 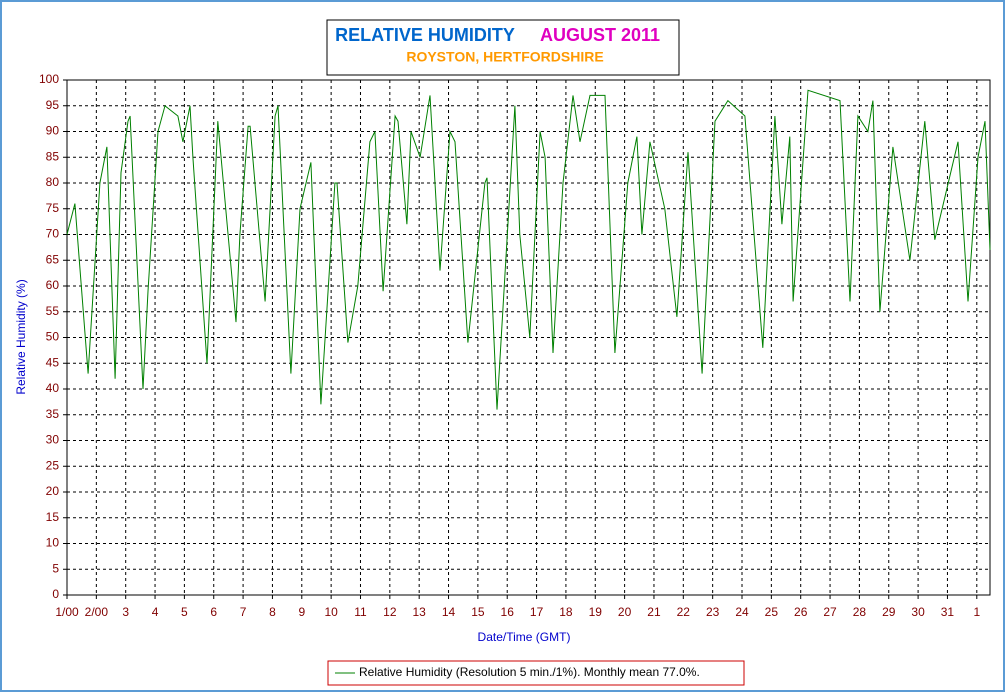 I want to click on y-tick-label: 55, so click(x=53, y=311).